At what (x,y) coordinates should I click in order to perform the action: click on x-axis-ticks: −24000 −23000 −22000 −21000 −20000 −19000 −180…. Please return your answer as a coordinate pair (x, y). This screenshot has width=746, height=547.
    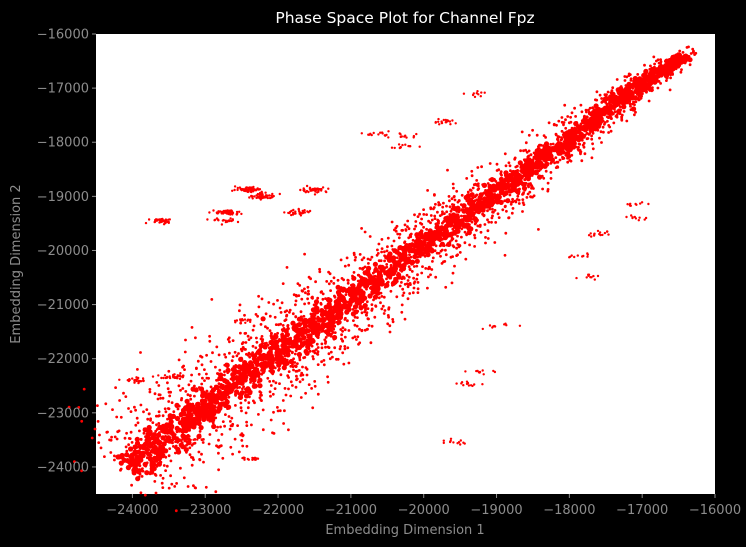
    Looking at the image, I should click on (423, 506).